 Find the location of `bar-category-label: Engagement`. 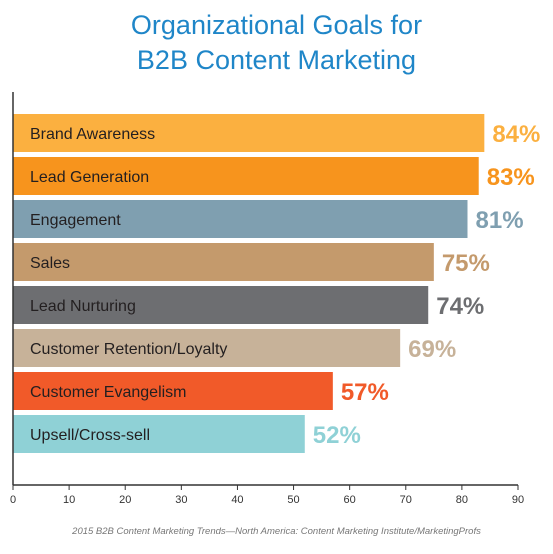

bar-category-label: Engagement is located at coordinates (75, 220).